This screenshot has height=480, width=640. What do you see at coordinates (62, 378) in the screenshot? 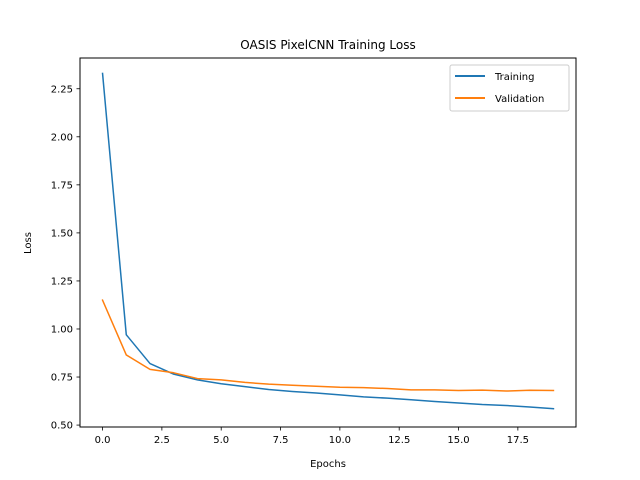
I see `y-tick-label: 0.75` at bounding box center [62, 378].